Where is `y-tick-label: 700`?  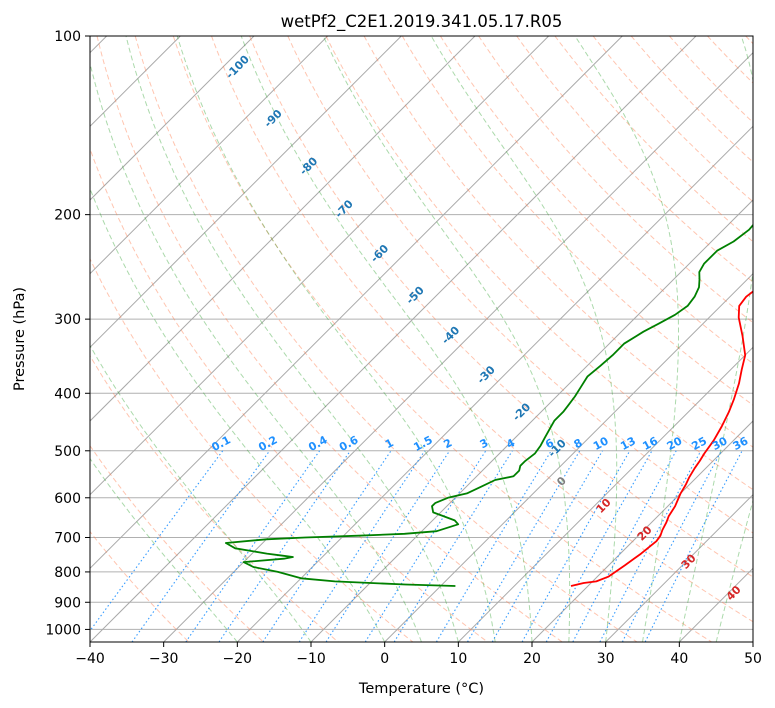 y-tick-label: 700 is located at coordinates (67, 539).